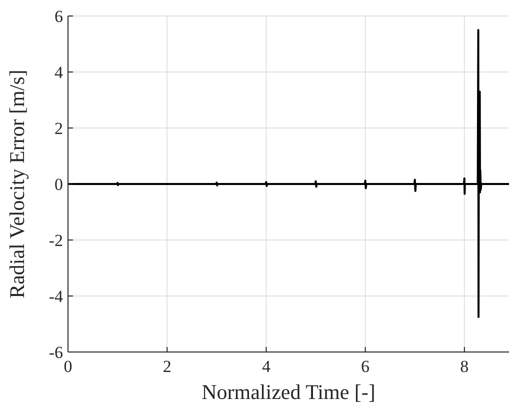 This screenshot has height=417, width=511. What do you see at coordinates (17, 184) in the screenshot?
I see `y-axis-title: Radial Velocity Error [m/s]` at bounding box center [17, 184].